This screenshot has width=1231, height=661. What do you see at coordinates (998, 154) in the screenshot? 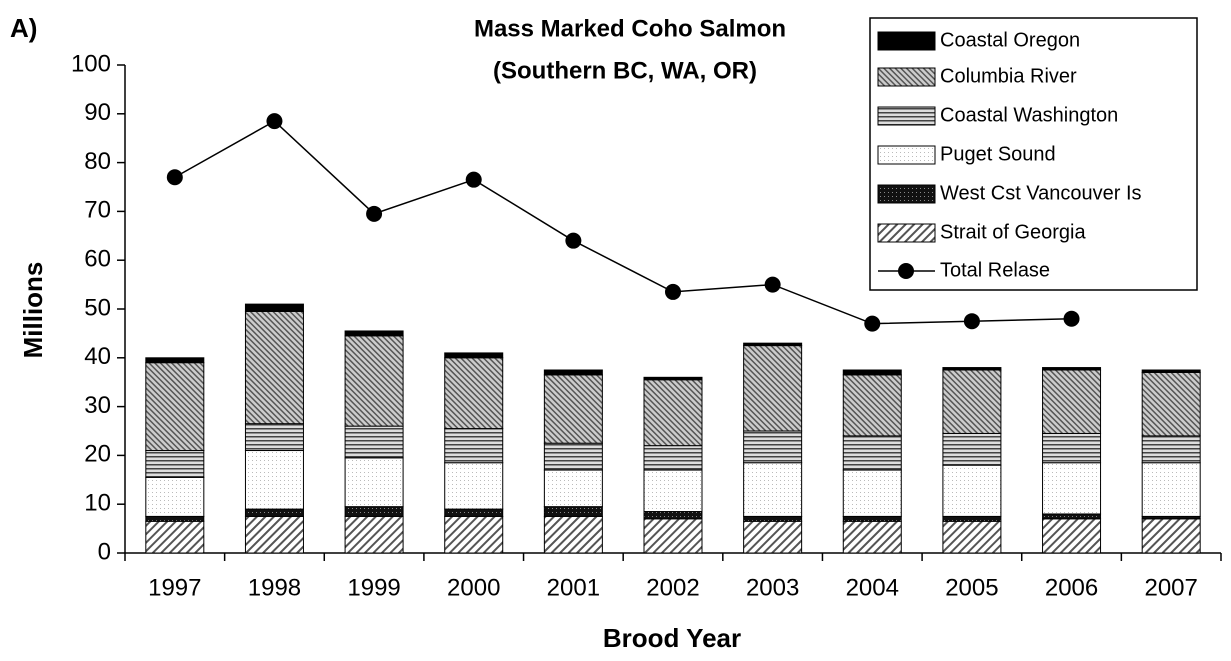
I see `legend-label: Puget Sound` at bounding box center [998, 154].